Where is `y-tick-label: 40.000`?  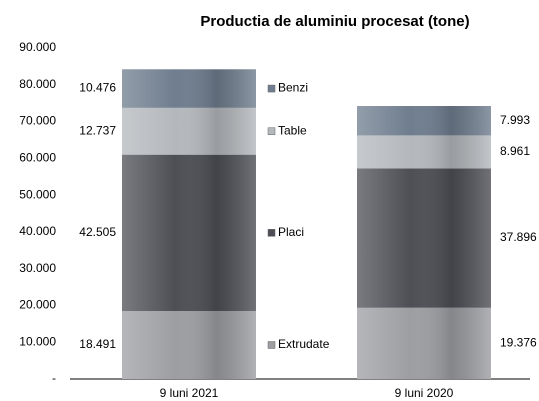
y-tick-label: 40.000 is located at coordinates (37, 231).